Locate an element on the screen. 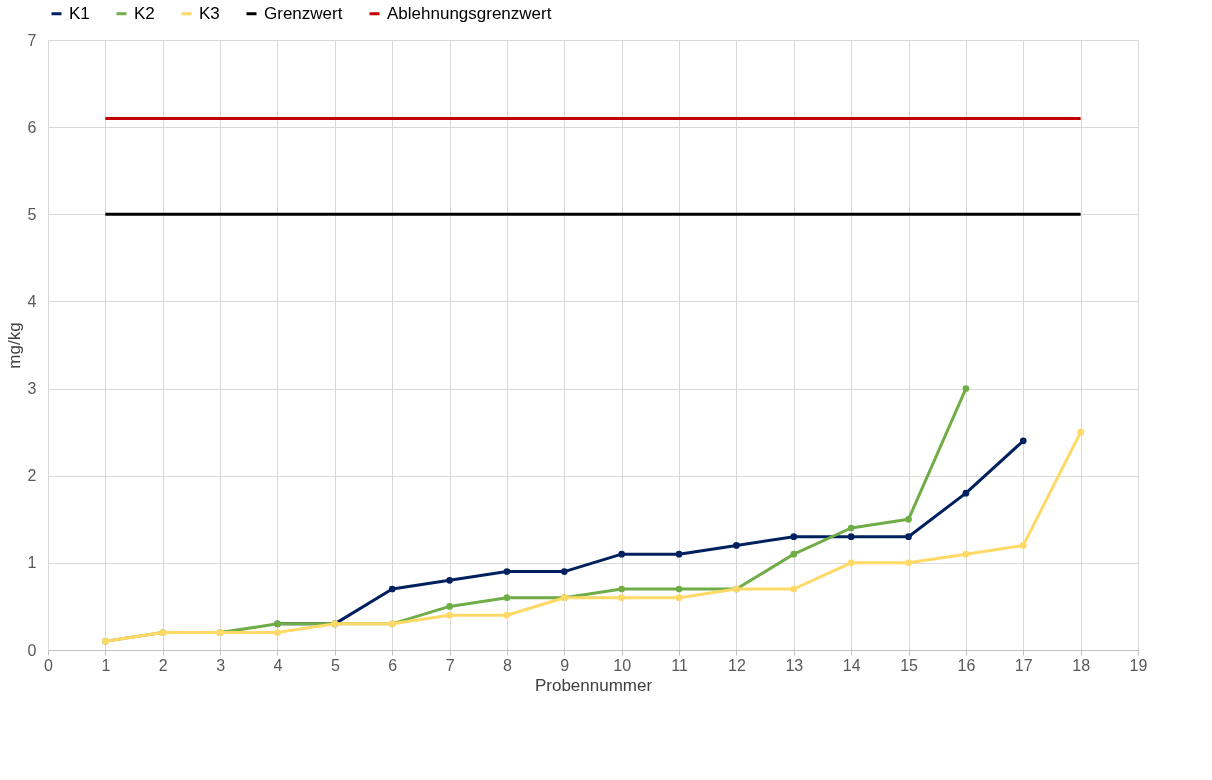 The width and height of the screenshot is (1212, 780). x-tick-label: 8 is located at coordinates (507, 665).